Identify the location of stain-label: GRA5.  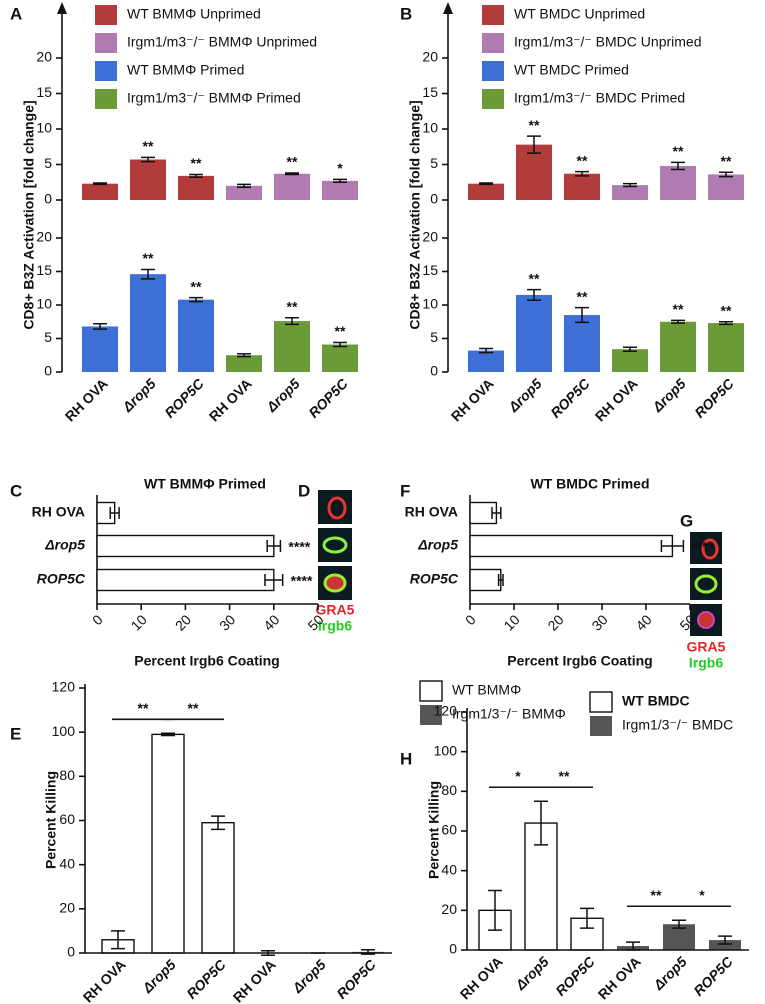
(335, 610).